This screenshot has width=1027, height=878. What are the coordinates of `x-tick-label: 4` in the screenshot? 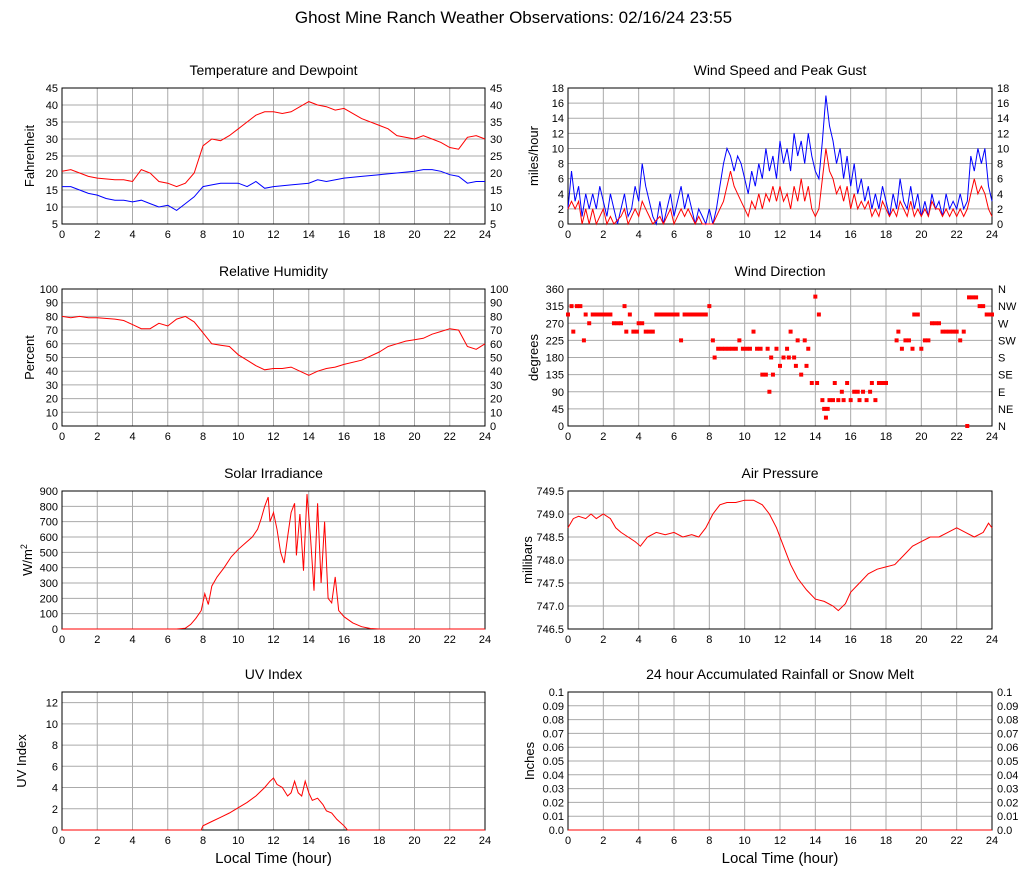 It's located at (639, 235).